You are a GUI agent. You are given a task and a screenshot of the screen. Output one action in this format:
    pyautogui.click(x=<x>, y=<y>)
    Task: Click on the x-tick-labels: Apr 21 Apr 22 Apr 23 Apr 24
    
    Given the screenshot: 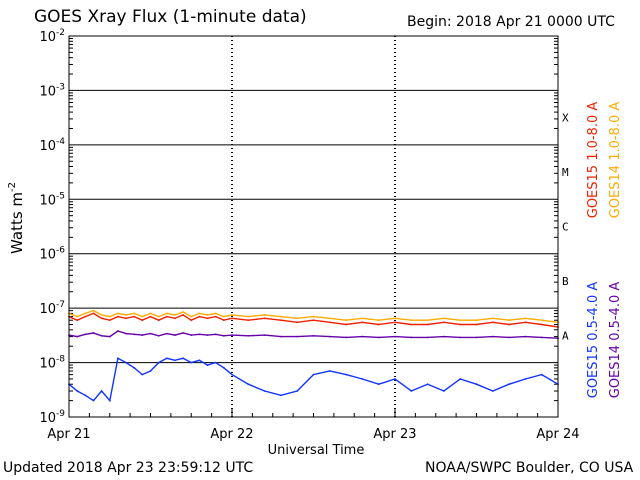 What is the action you would take?
    pyautogui.click(x=313, y=434)
    